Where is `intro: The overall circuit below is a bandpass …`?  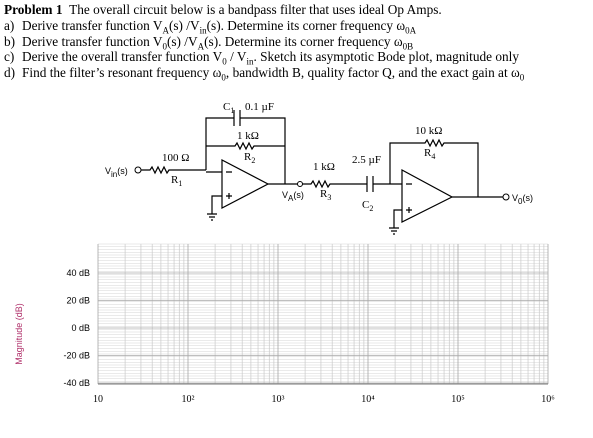 intro: The overall circuit below is a bandpass … is located at coordinates (255, 9).